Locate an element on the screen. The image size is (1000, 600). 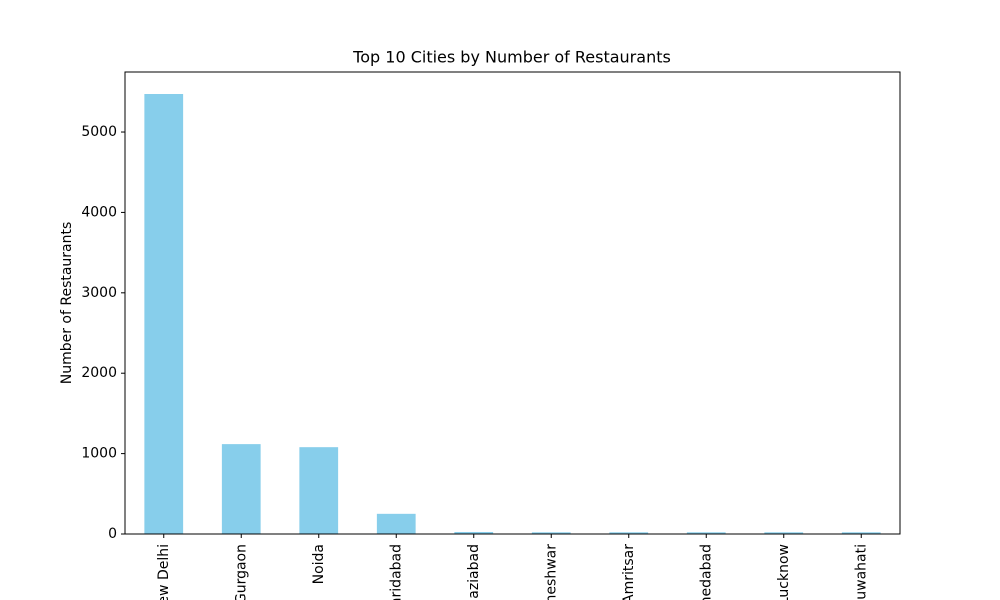
y-tick-label: 5000 is located at coordinates (99, 132).